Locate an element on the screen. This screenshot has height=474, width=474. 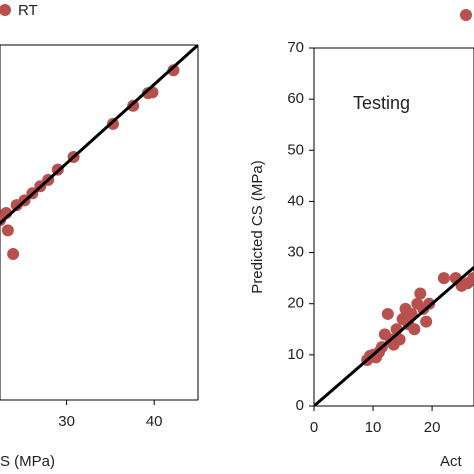
y-tick-label: 0 is located at coordinates (300, 405).